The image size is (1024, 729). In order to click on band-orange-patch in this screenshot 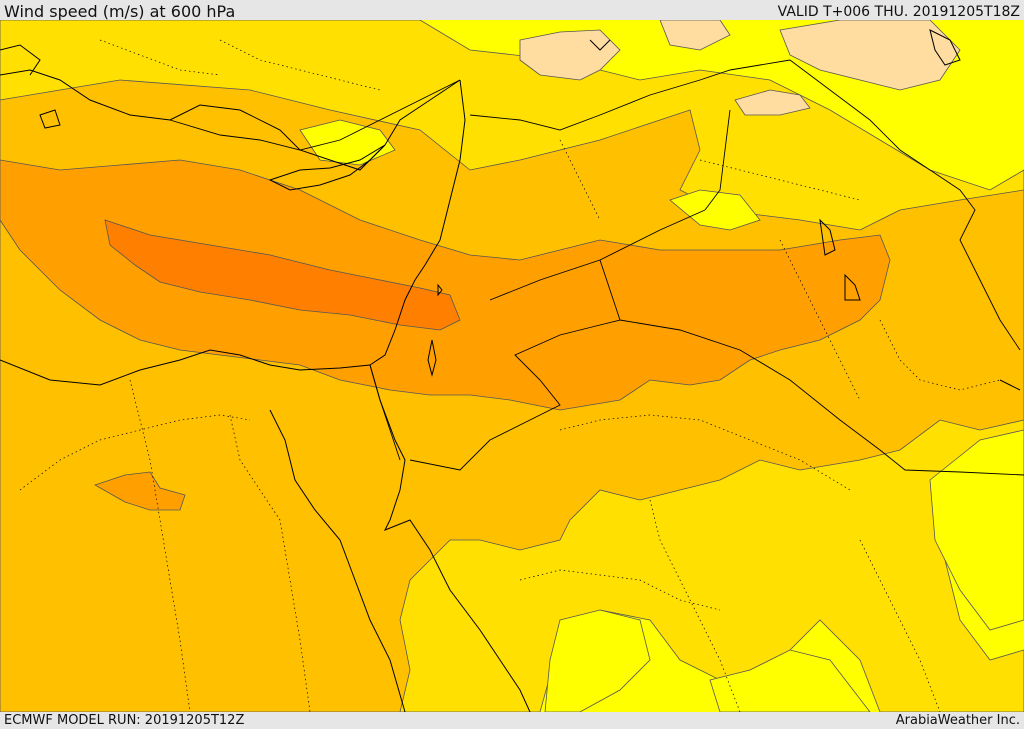, I will do `click(140, 491)`.